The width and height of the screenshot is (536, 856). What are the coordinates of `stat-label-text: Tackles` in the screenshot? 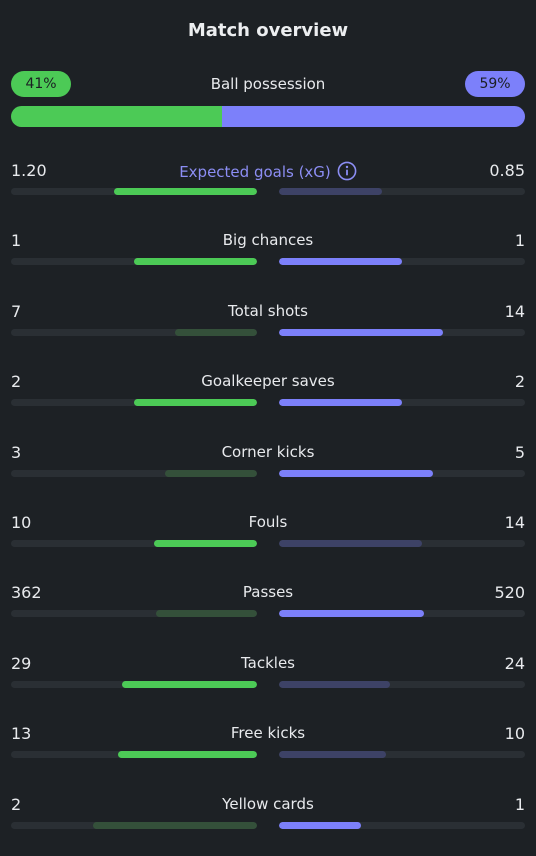 It's located at (268, 662).